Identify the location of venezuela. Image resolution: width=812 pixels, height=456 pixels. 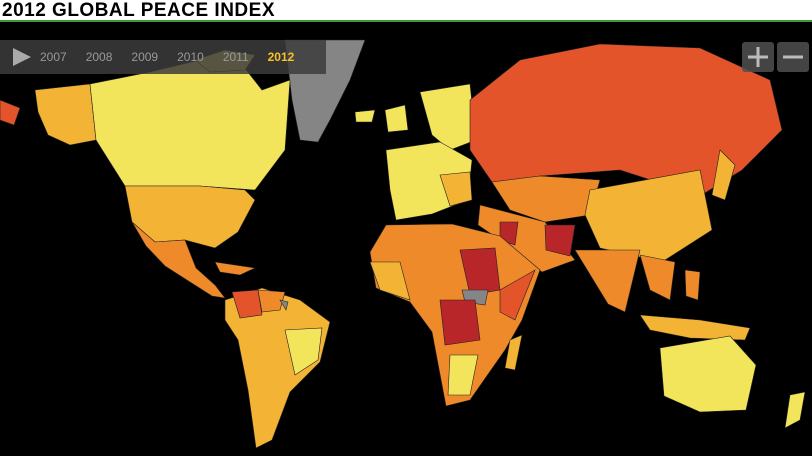
(271, 301).